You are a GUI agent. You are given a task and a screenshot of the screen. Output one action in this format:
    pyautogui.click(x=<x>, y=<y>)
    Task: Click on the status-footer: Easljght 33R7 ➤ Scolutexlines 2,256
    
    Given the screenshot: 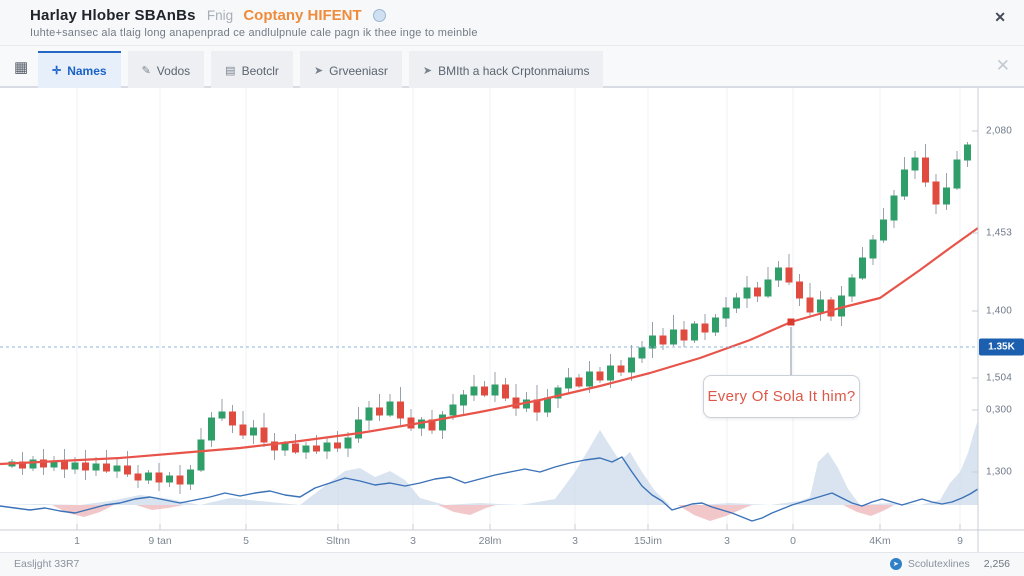 What is the action you would take?
    pyautogui.click(x=512, y=564)
    